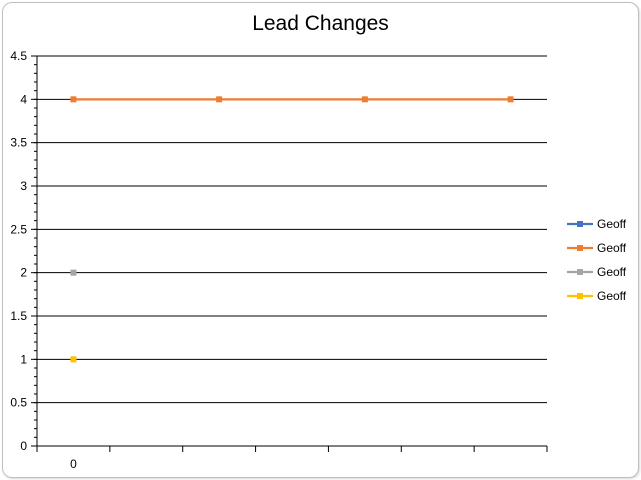  What do you see at coordinates (73, 464) in the screenshot?
I see `x-tick-label: 0` at bounding box center [73, 464].